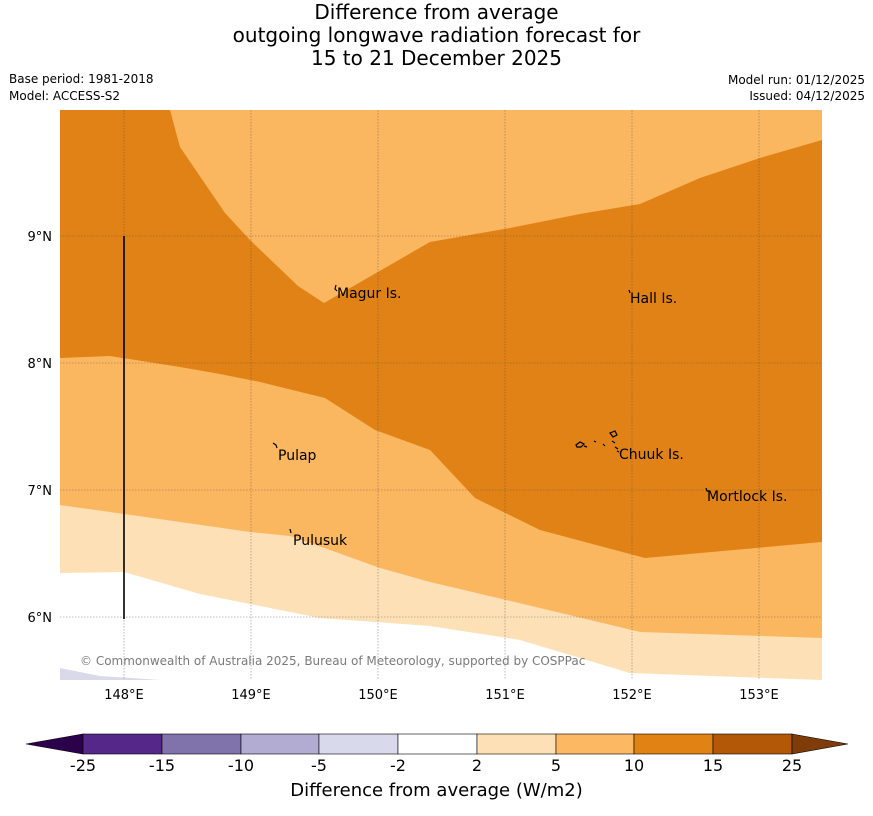 This screenshot has height=816, width=873. What do you see at coordinates (320, 541) in the screenshot?
I see `place-pulusuk: Pulusuk` at bounding box center [320, 541].